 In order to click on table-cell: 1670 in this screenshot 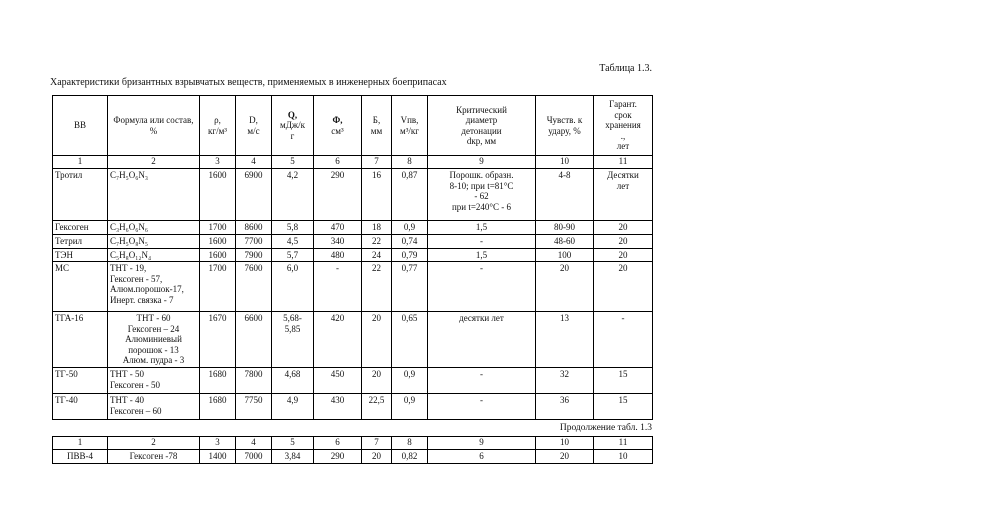, I will do `click(217, 339)`.